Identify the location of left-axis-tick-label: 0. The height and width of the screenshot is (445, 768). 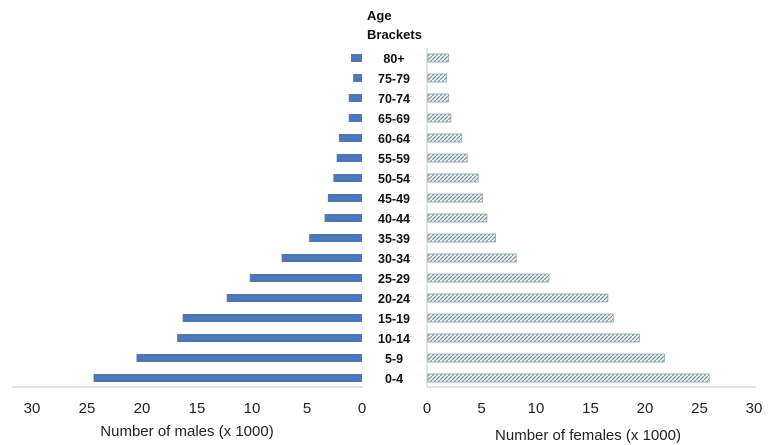
(362, 408).